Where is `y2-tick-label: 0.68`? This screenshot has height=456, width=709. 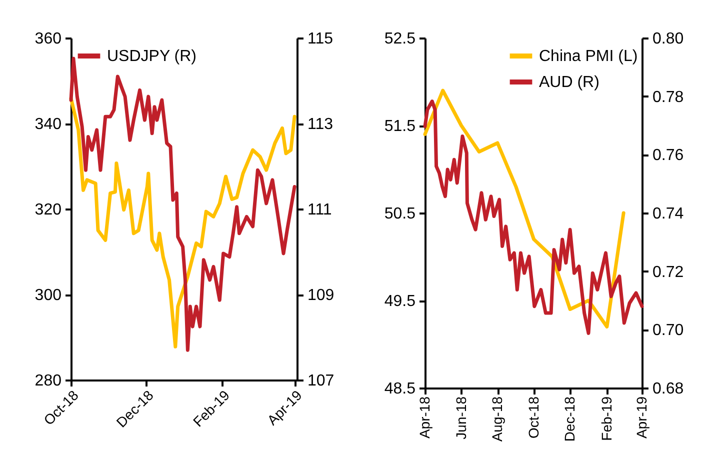 y2-tick-label: 0.68 is located at coordinates (668, 389).